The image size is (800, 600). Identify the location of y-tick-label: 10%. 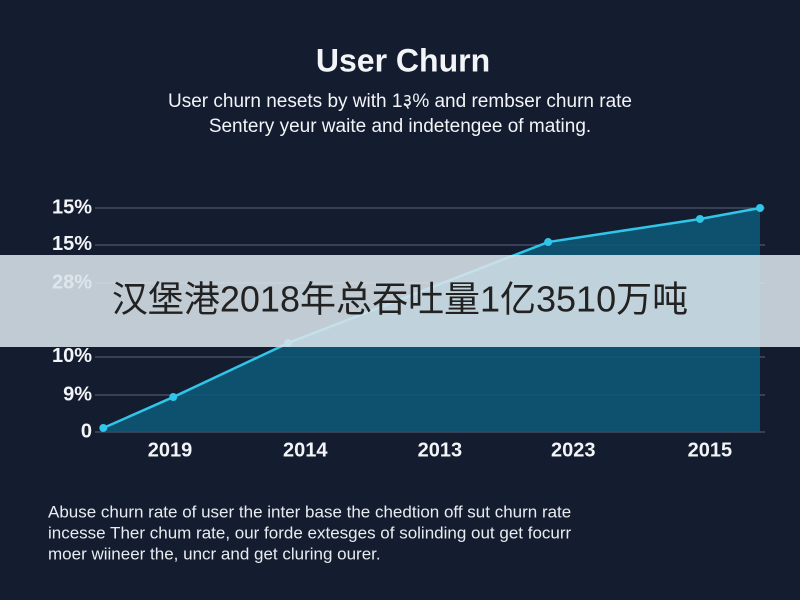
(72, 356).